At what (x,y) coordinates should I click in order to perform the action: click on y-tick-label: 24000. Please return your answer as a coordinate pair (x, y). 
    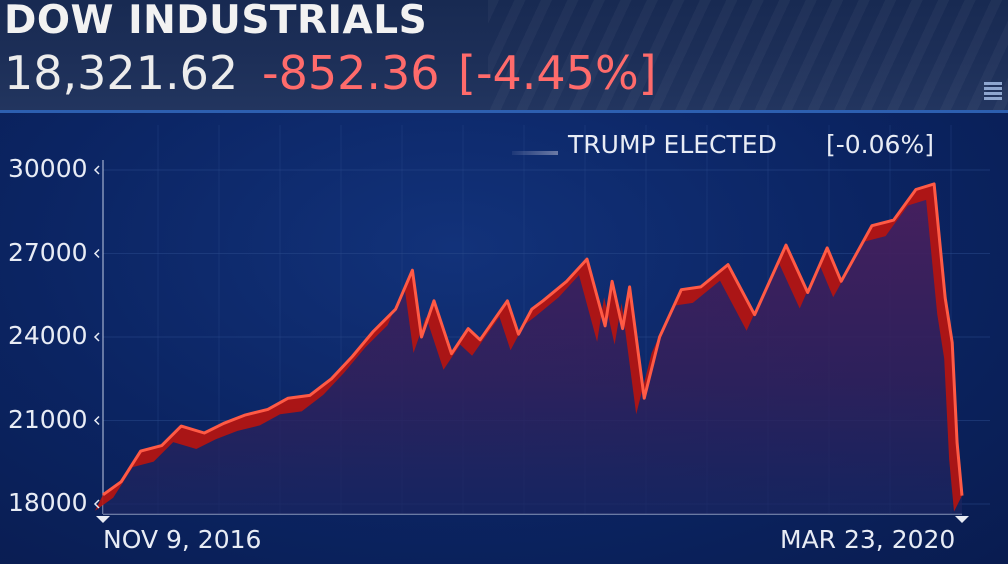
    Looking at the image, I should click on (48, 335).